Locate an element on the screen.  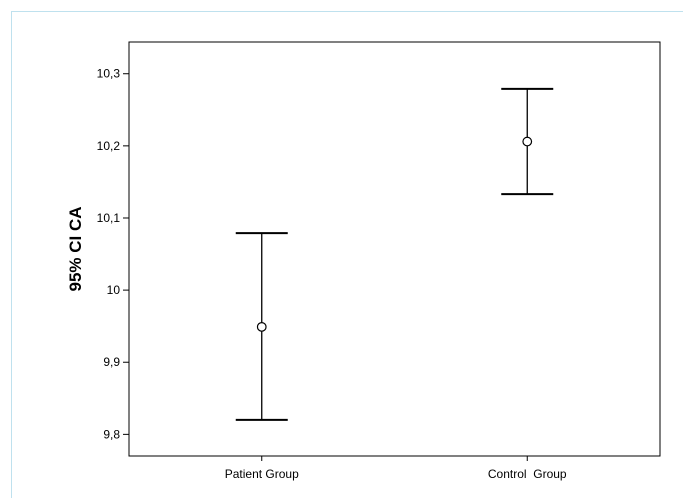
x-tick-label: Patient Group is located at coordinates (262, 474).